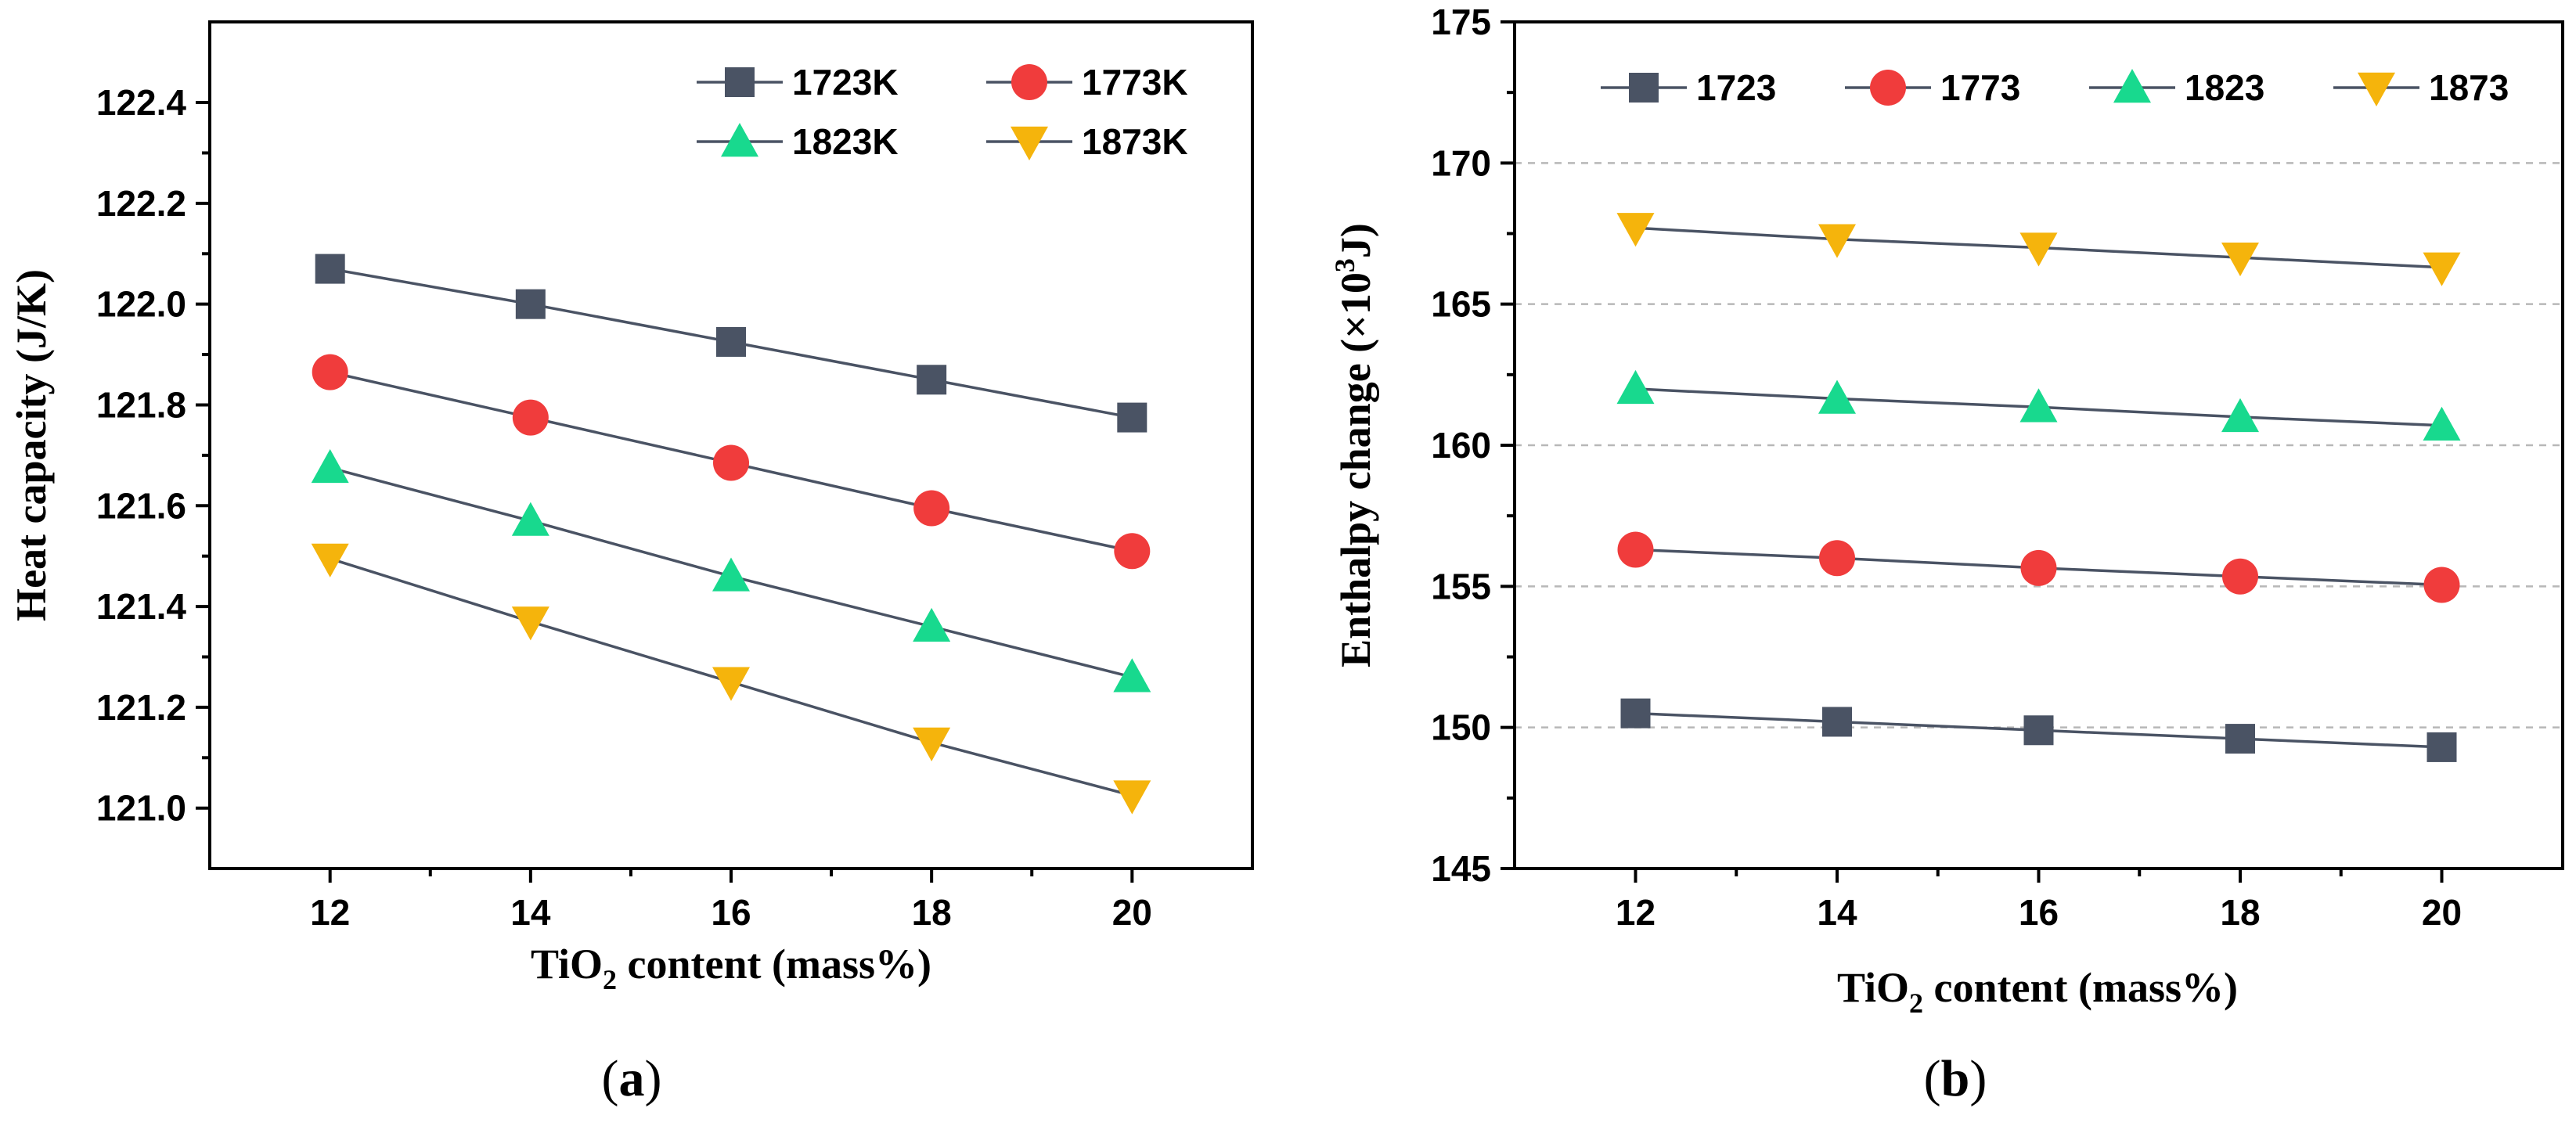  I want to click on b-x-tick-label: 12, so click(1635, 912).